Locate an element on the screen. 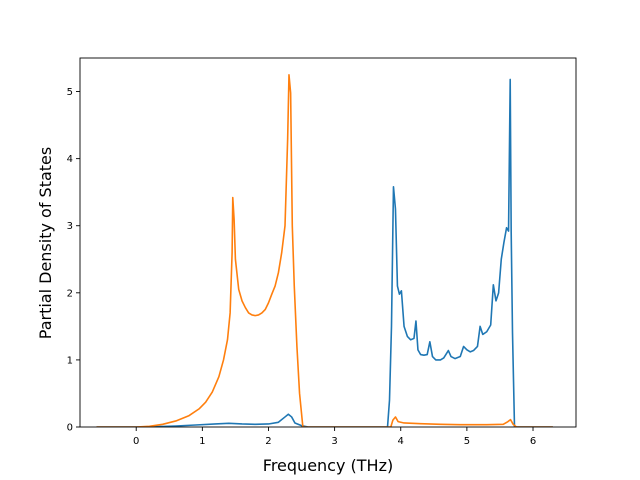  x-tick-label: 0 is located at coordinates (136, 441).